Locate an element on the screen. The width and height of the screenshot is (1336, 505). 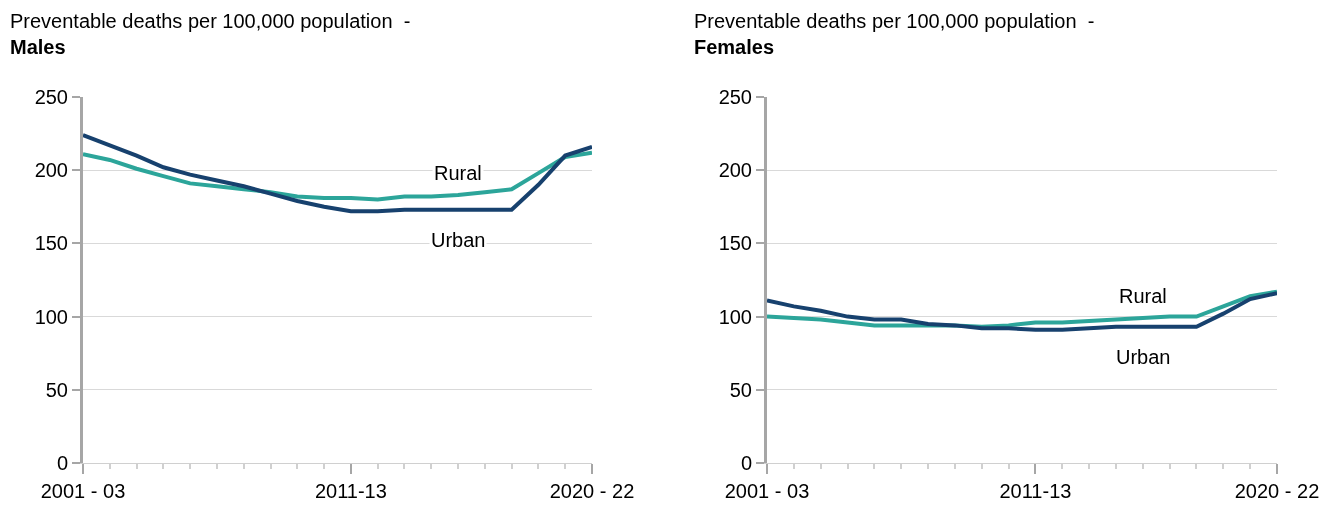
chart-subtitle: Females is located at coordinates (734, 47).